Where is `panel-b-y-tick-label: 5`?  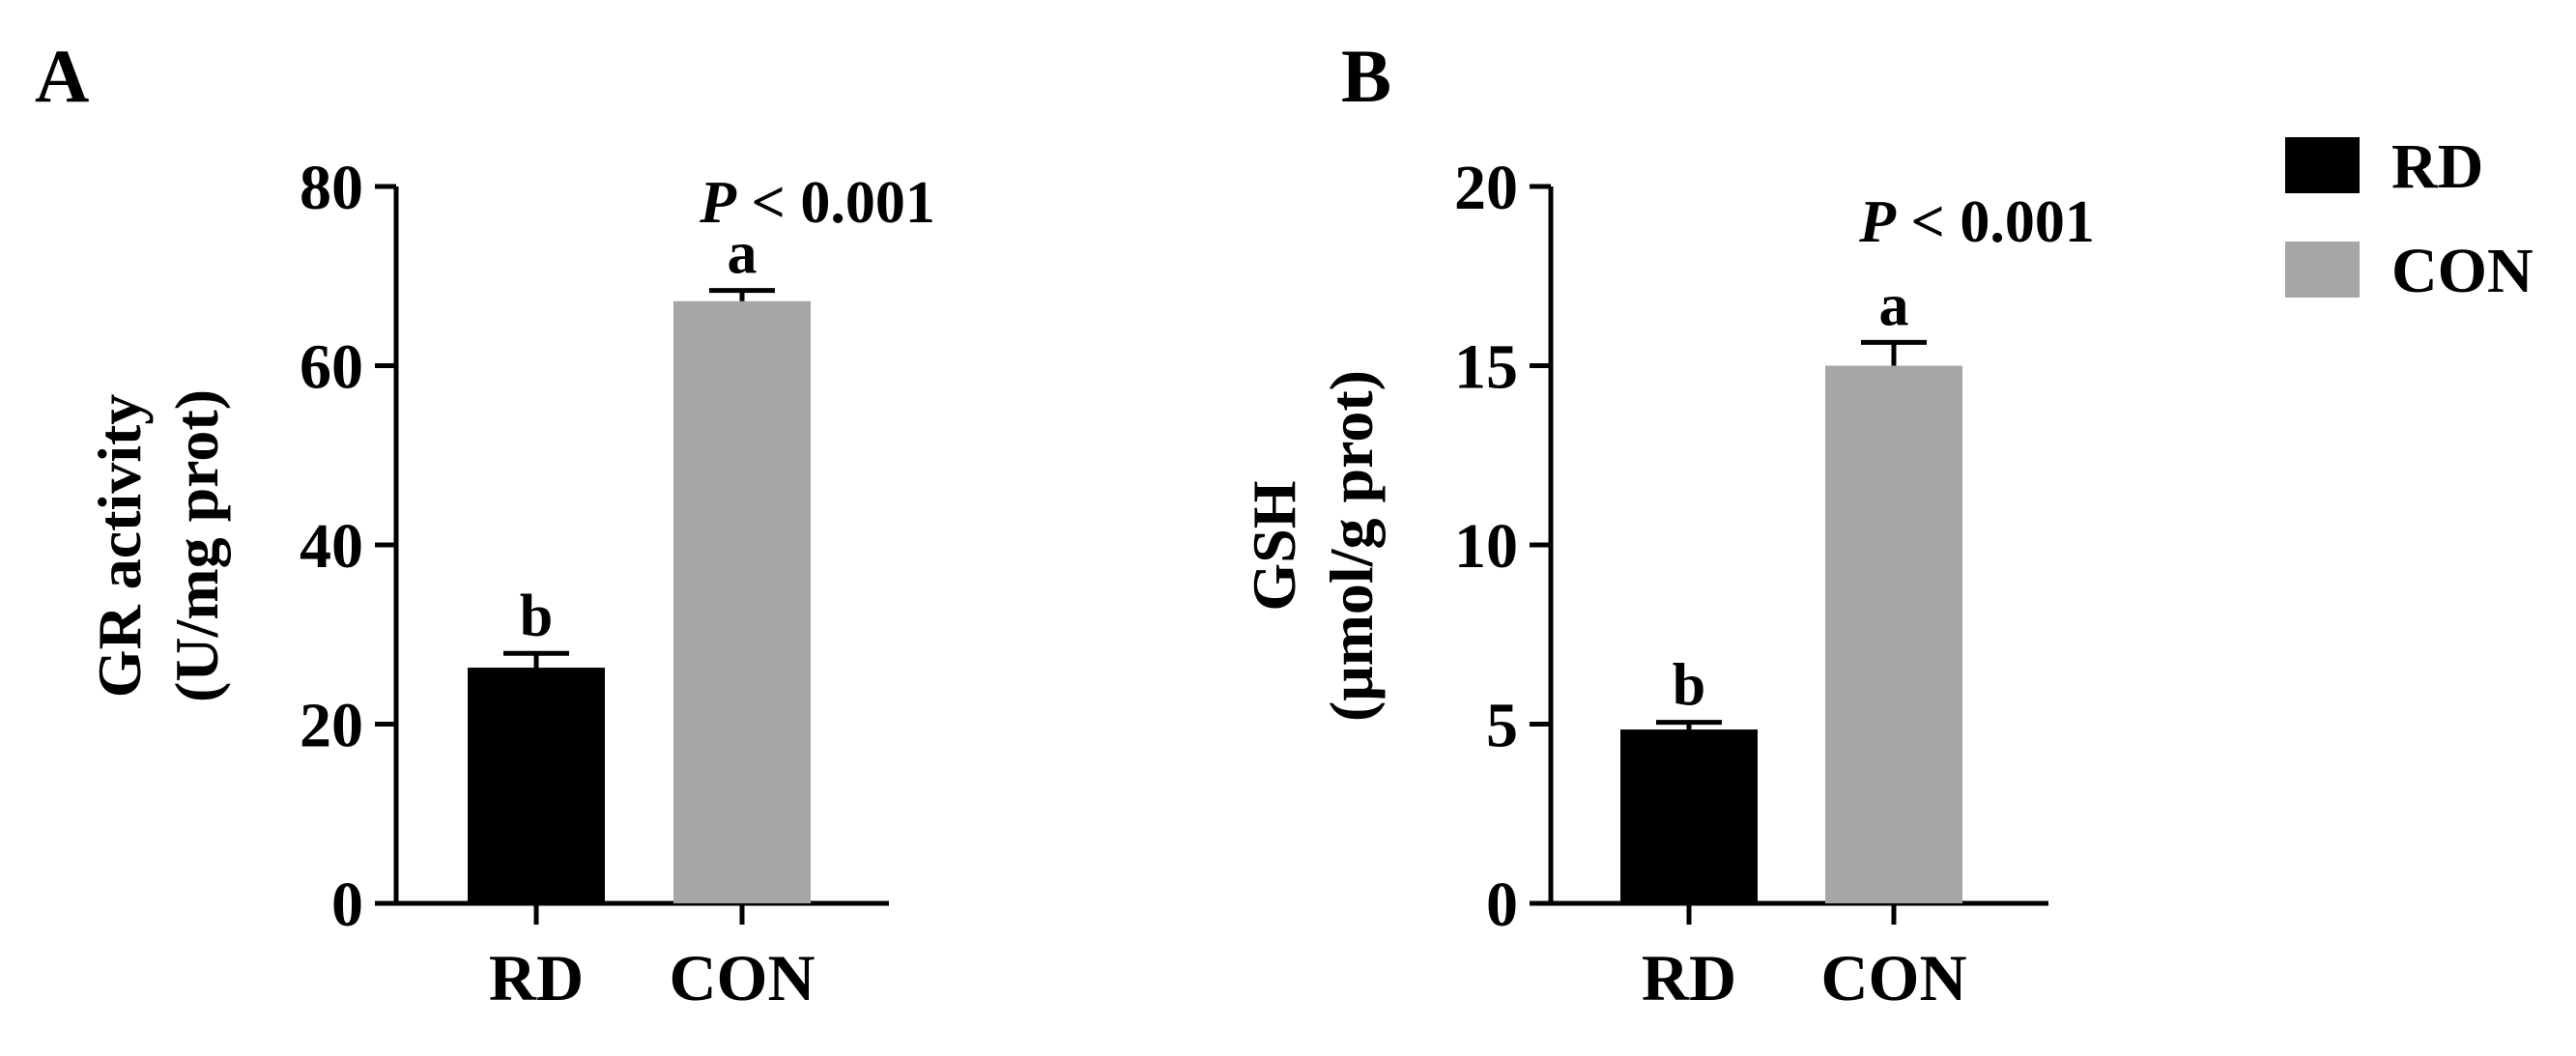
panel-b-y-tick-label: 5 is located at coordinates (1502, 726).